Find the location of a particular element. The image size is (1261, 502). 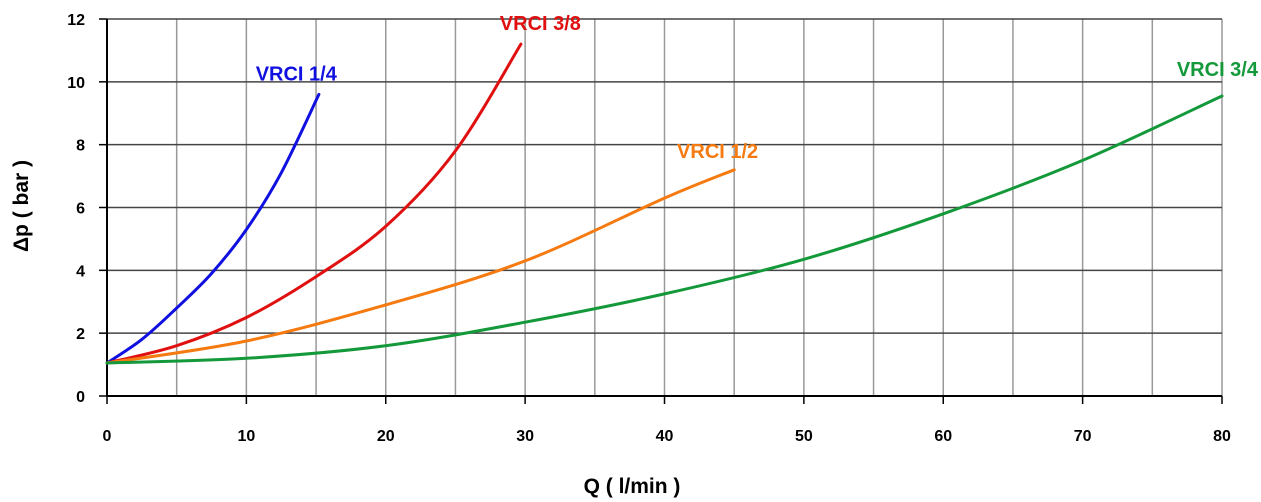

x-tick-label: 70 is located at coordinates (1083, 436).